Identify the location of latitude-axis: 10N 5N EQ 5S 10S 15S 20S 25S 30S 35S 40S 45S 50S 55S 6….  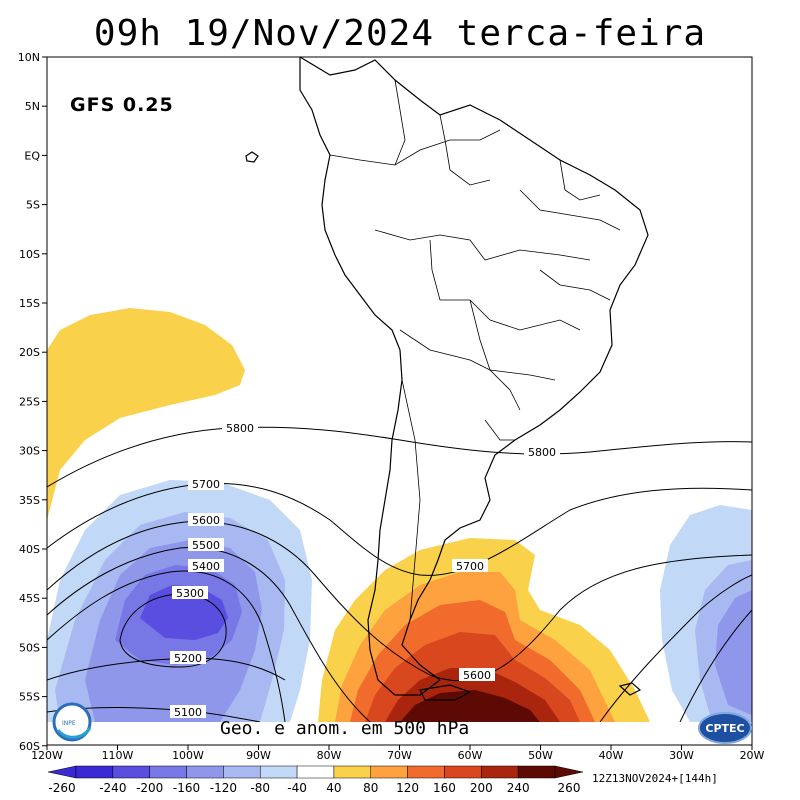
(32, 402).